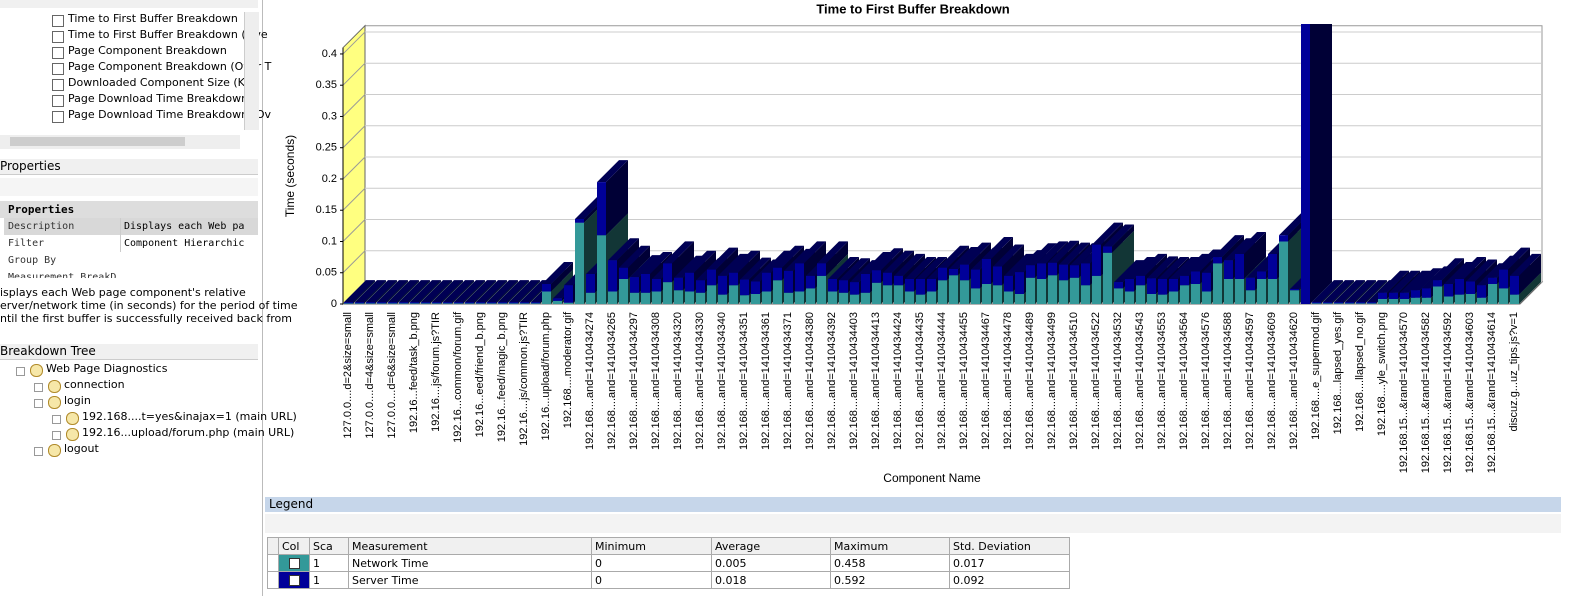 The height and width of the screenshot is (596, 1571). Describe the element at coordinates (81, 448) in the screenshot. I see `tree-label: logout` at that location.